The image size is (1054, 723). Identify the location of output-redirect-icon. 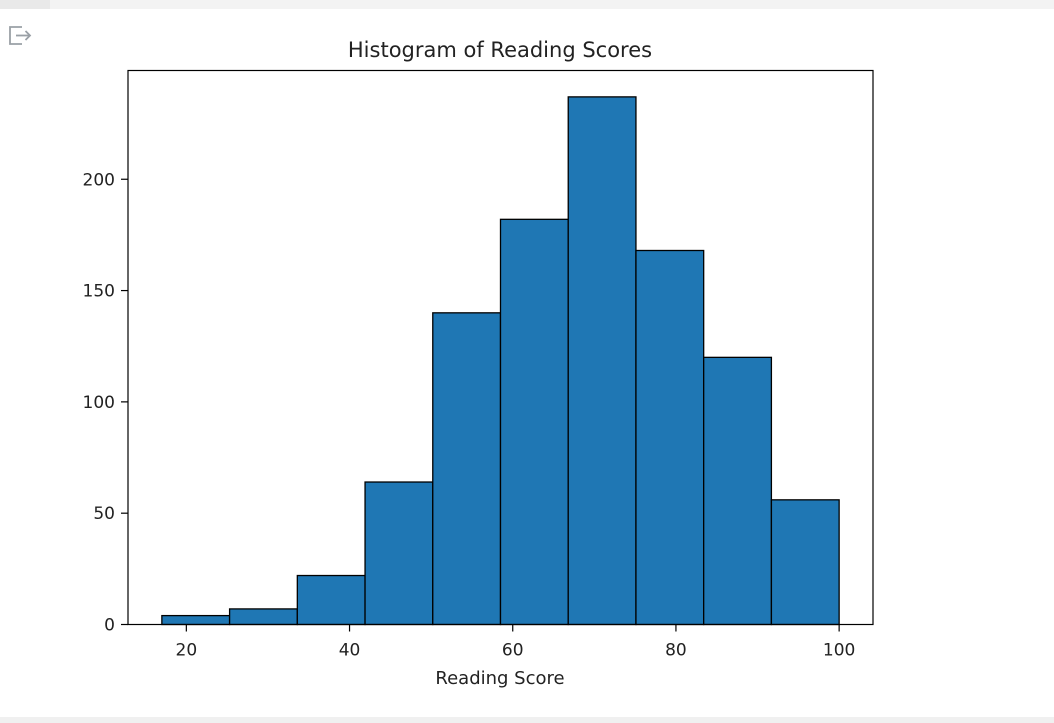
(21, 36).